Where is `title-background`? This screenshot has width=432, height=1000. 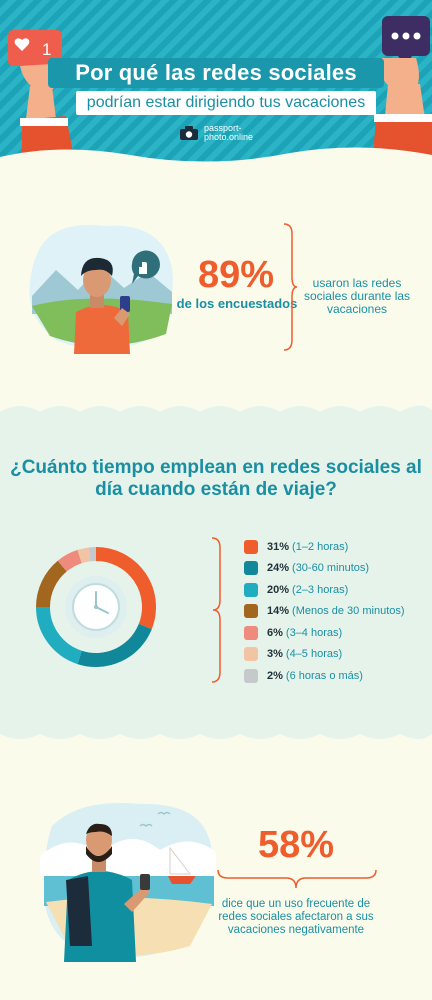
title-background is located at coordinates (216, 73).